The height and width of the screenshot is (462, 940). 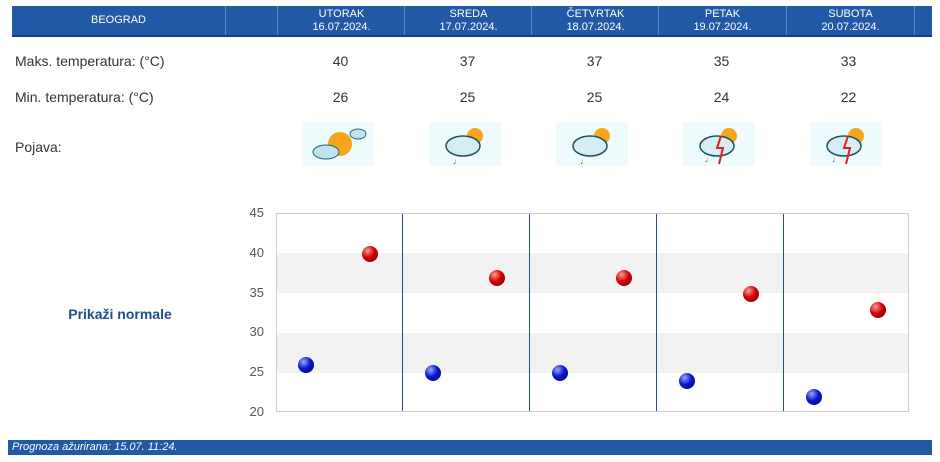 What do you see at coordinates (721, 61) in the screenshot?
I see `max-temp-value: 35` at bounding box center [721, 61].